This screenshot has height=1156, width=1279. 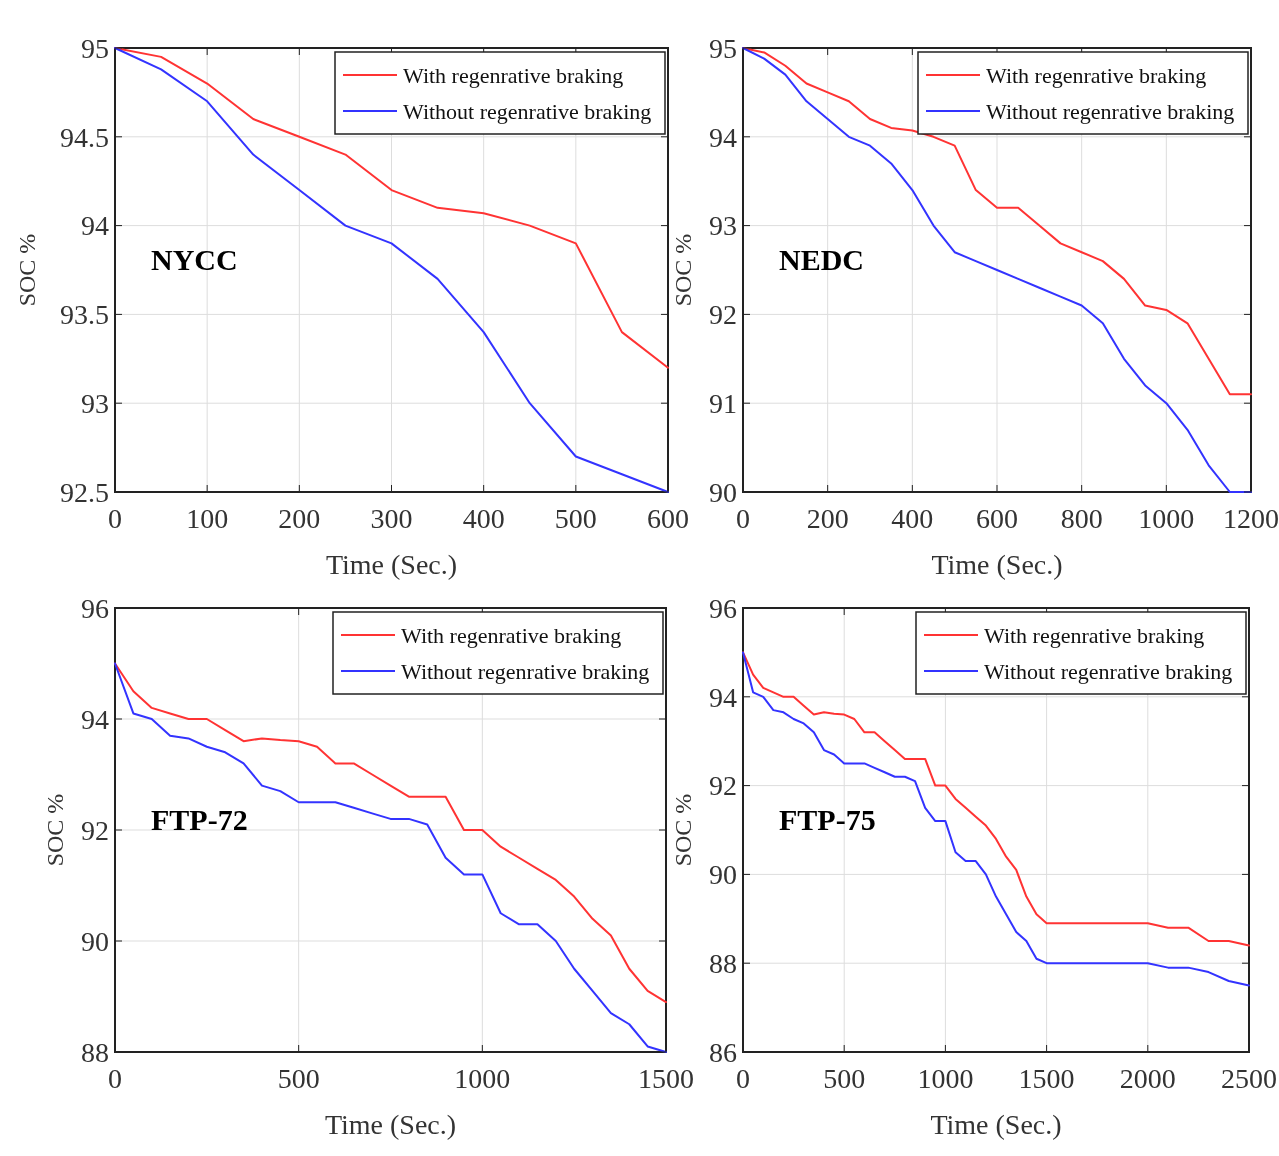 What do you see at coordinates (84, 492) in the screenshot?
I see `y-tick-label: 92.5` at bounding box center [84, 492].